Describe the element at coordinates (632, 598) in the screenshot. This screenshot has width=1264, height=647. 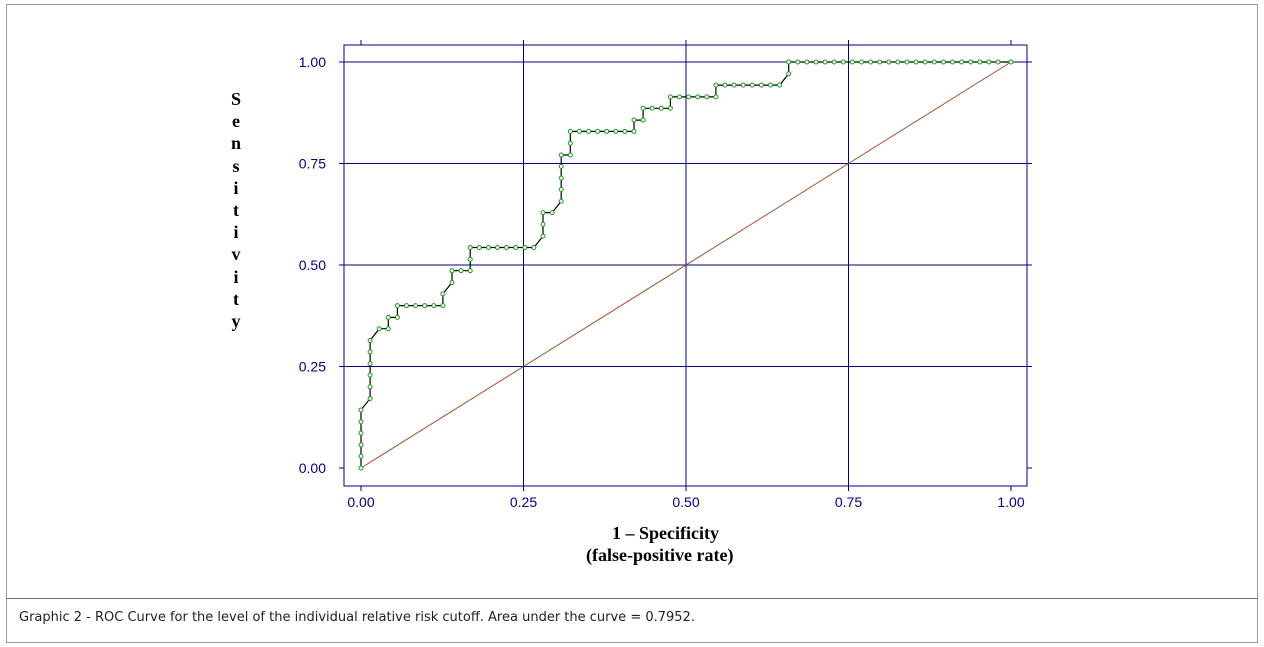
I see `caption-divider` at that location.